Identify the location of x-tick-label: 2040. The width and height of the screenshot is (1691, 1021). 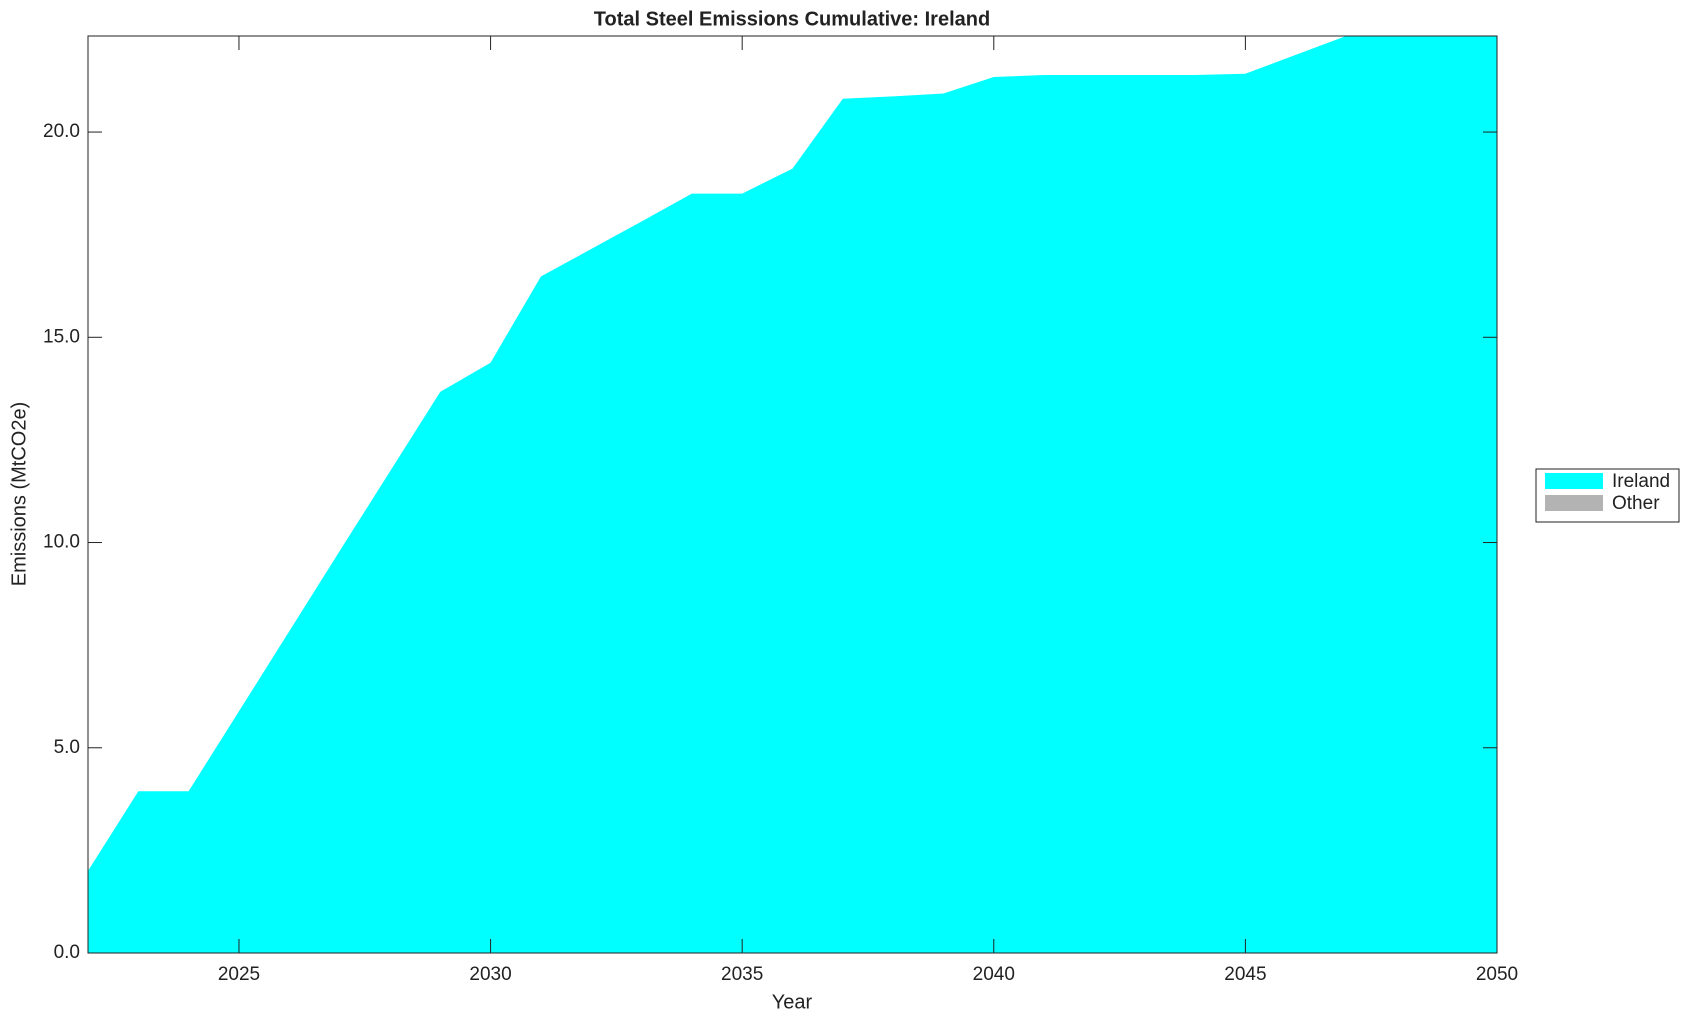
(994, 974).